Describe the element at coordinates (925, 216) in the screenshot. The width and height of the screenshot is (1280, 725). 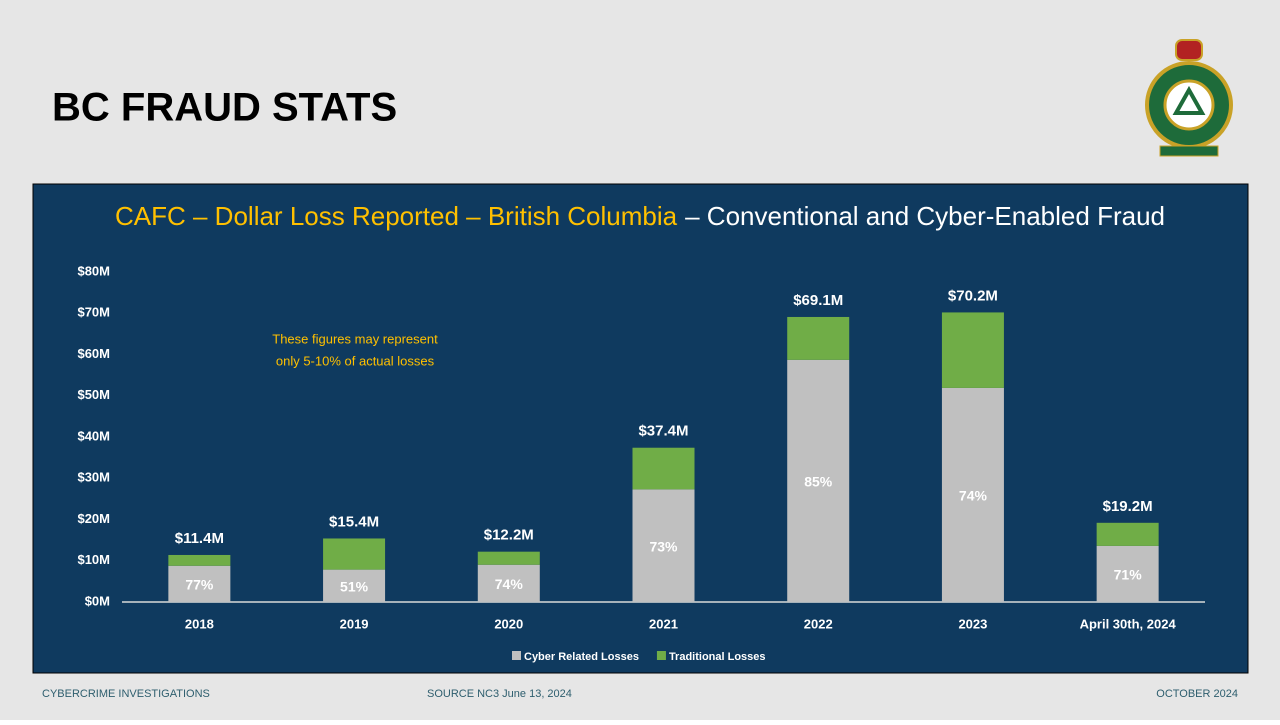
I see `chart-subtitle: – Conventional and Cyber-Enabled Fraud` at that location.